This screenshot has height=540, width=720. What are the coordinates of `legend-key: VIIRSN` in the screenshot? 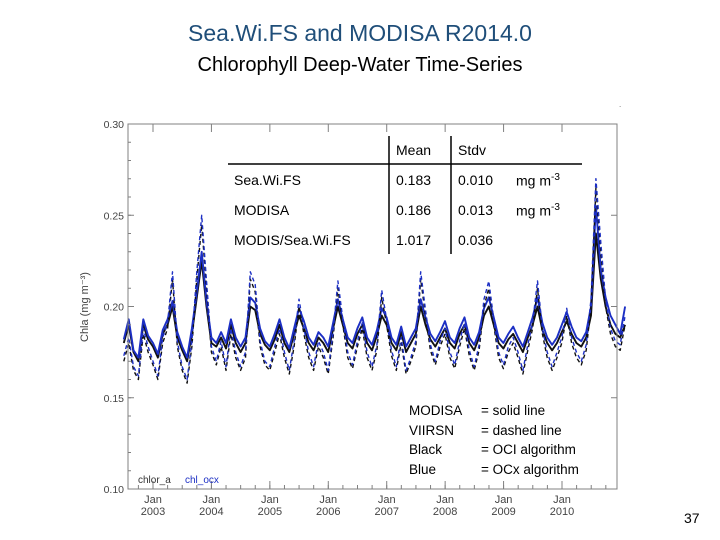 It's located at (432, 430).